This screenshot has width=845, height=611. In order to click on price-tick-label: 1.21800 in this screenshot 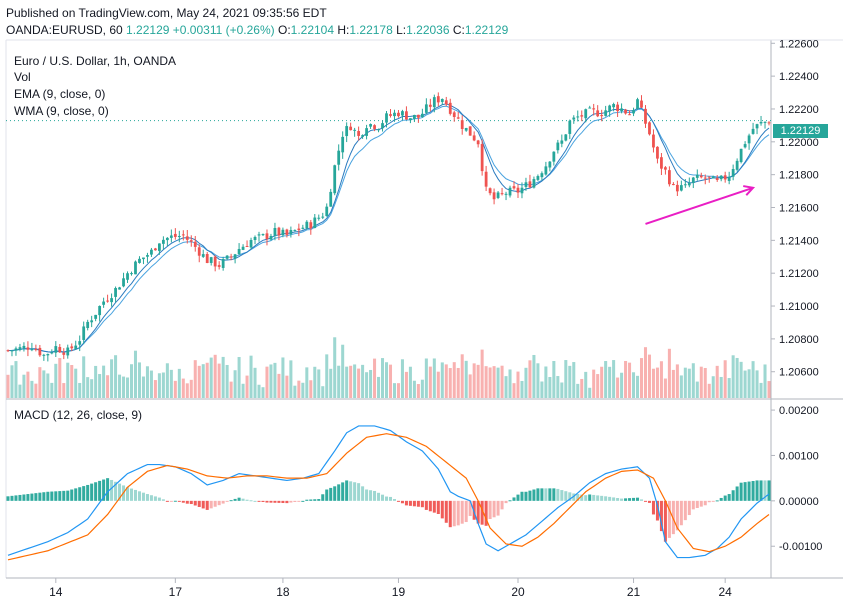, I will do `click(799, 176)`.